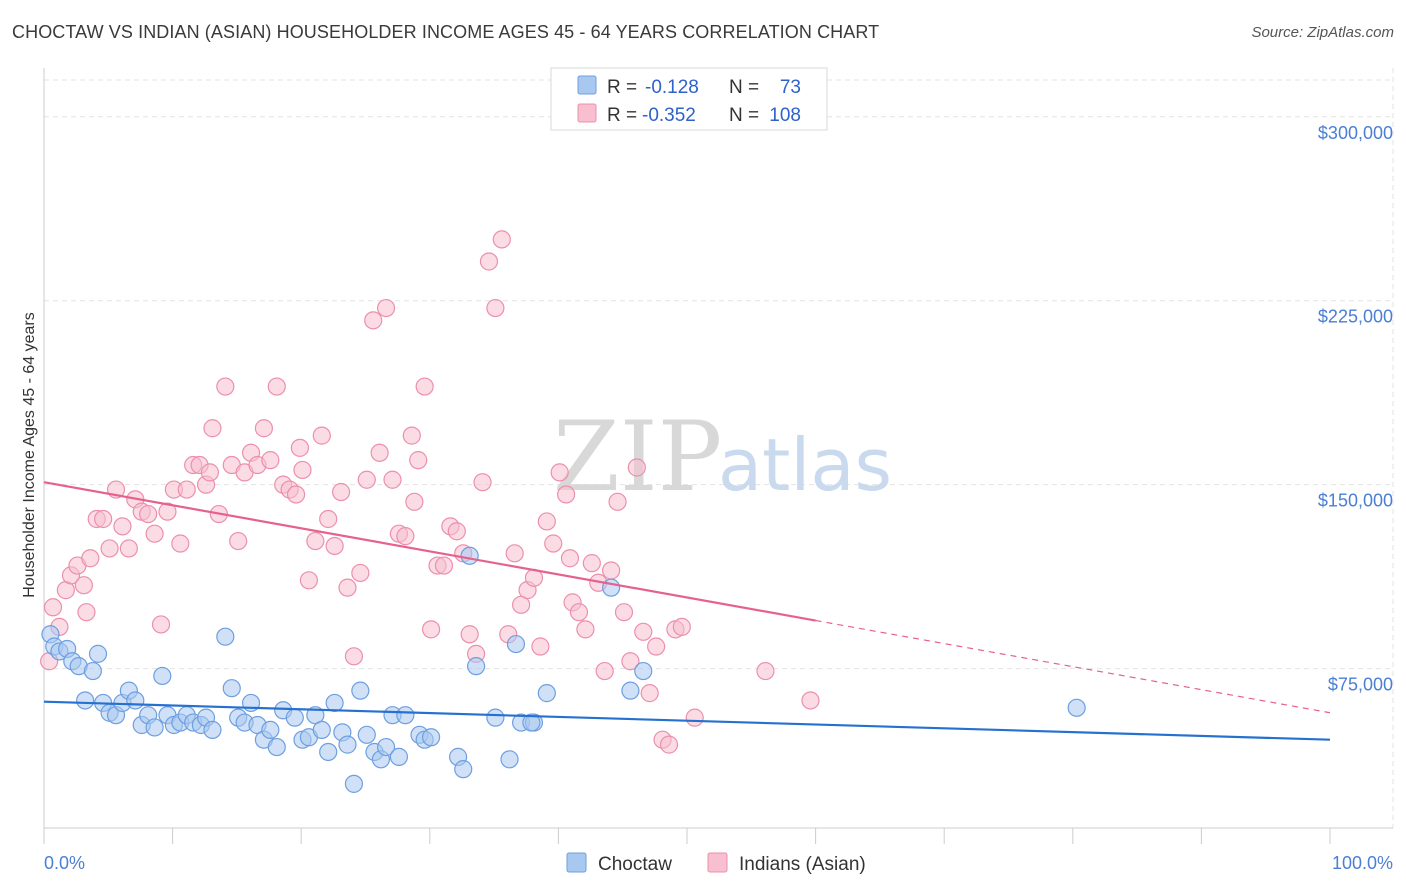 The height and width of the screenshot is (892, 1406). I want to click on bottom-legend-label-indians-asian: Indians (Asian), so click(802, 864).